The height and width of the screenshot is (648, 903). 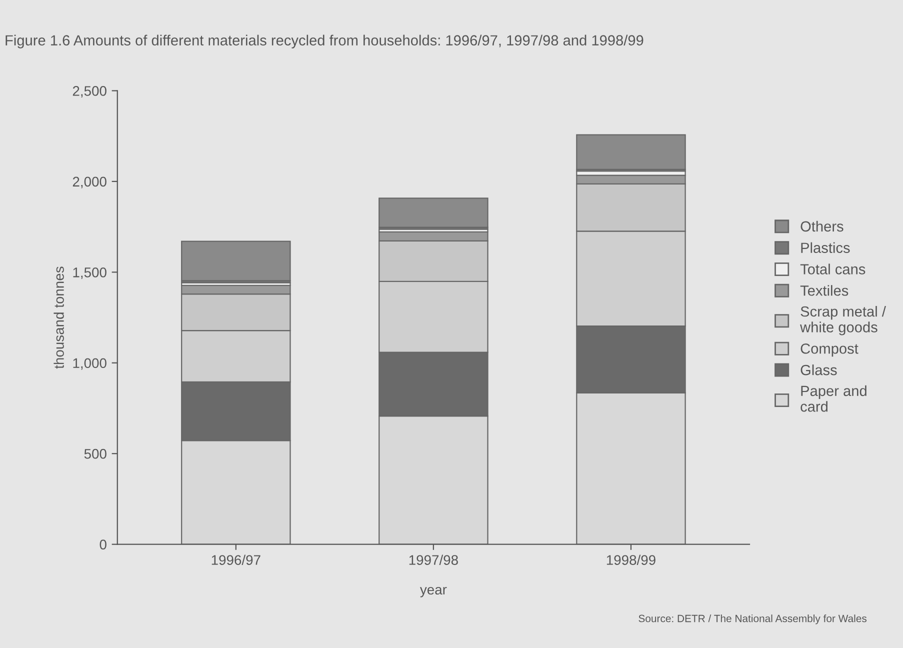 What do you see at coordinates (752, 619) in the screenshot?
I see `source-note: Source: DETR / The National Assembly for Wales` at bounding box center [752, 619].